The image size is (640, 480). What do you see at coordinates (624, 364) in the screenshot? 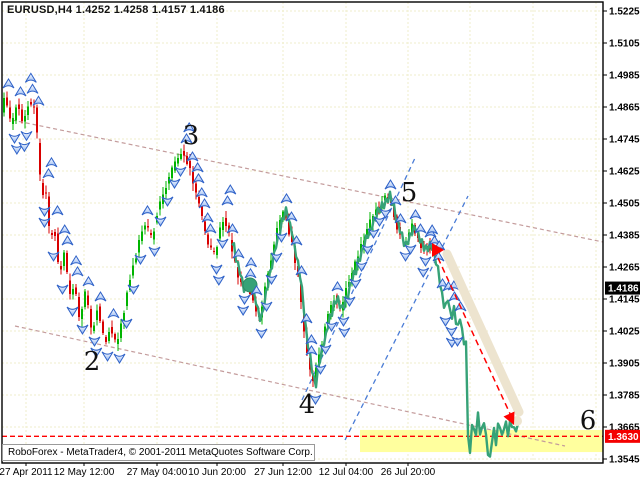
I see `price-tick-label: 1.3905` at bounding box center [624, 364].